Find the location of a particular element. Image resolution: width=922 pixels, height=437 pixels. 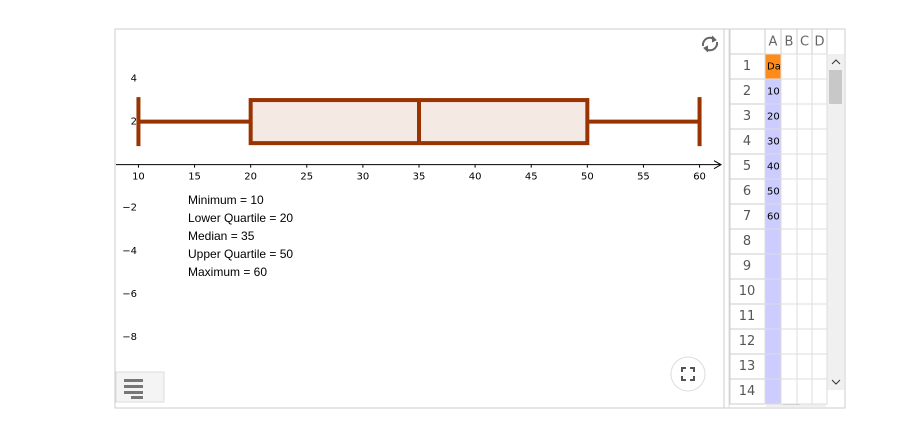

row-header-label: 2 is located at coordinates (747, 91).